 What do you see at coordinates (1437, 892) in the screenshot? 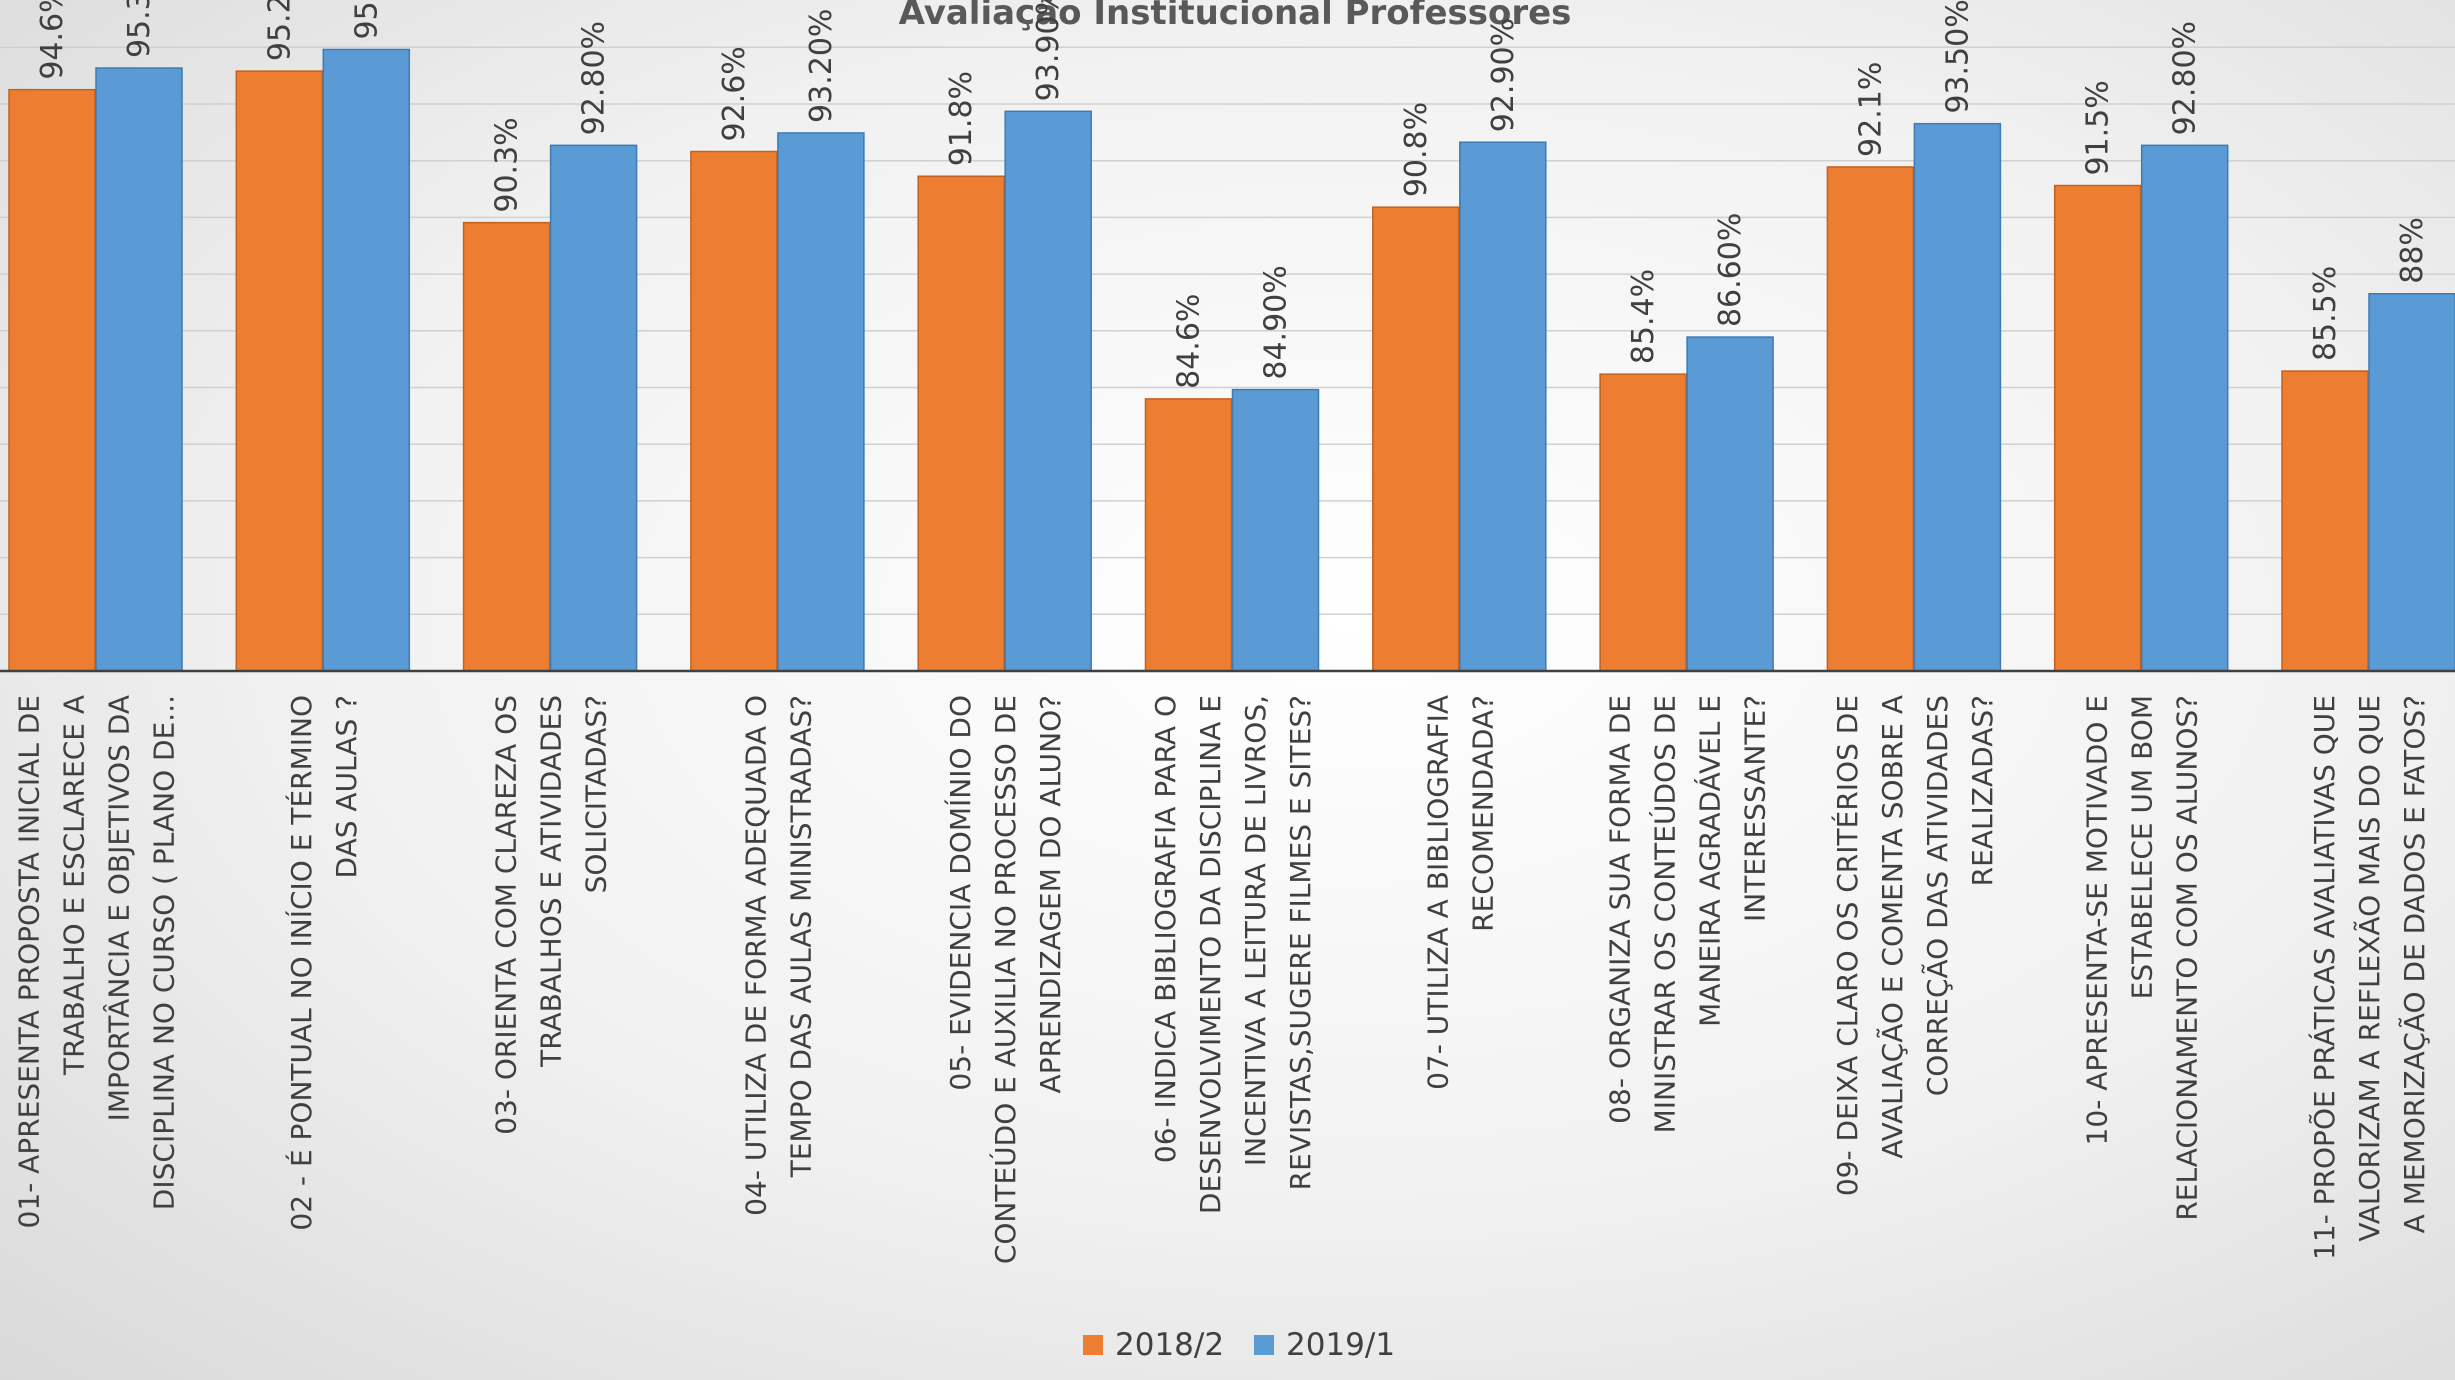
I see `category-label-line: 07- UTILIZA A BIBLIOGRAFIA` at bounding box center [1437, 892].